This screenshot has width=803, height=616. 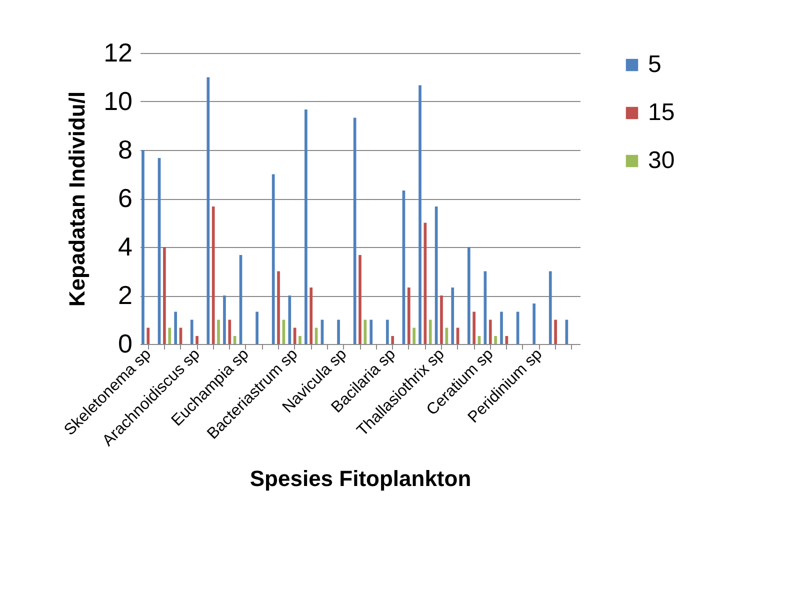 I want to click on x-axis-title: Spesies Fitoplankton, so click(x=361, y=478).